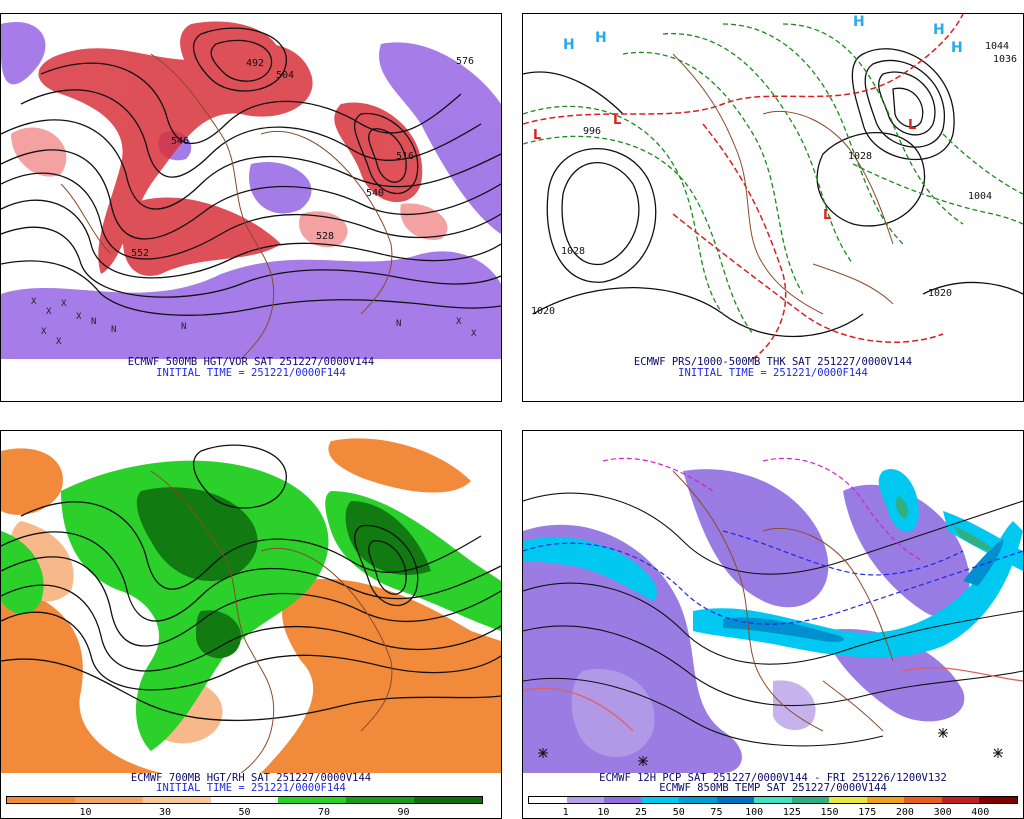 This screenshot has height=819, width=1024. What do you see at coordinates (403, 812) in the screenshot?
I see `rh-tick: 90` at bounding box center [403, 812].